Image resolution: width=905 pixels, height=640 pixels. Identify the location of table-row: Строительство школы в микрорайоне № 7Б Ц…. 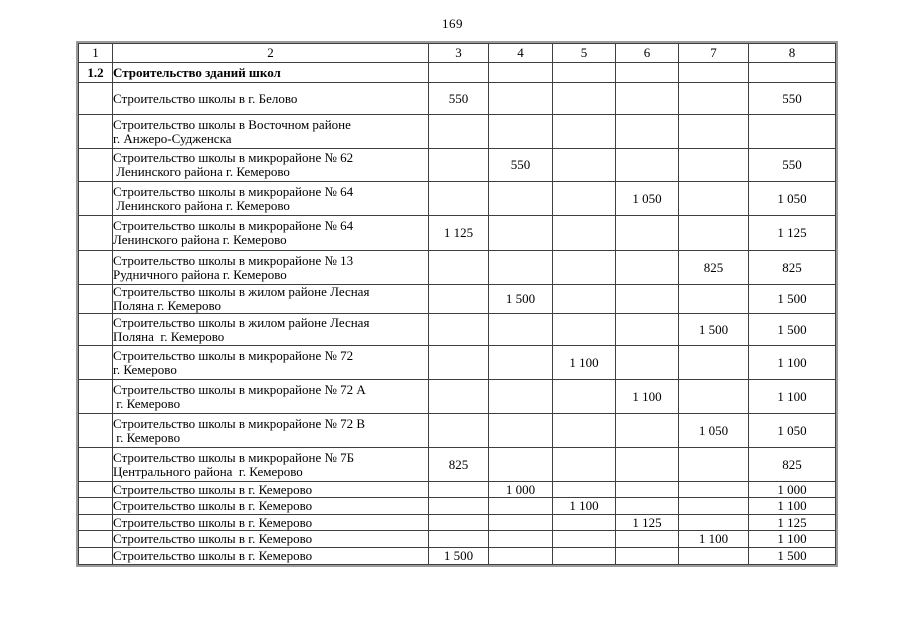
(457, 464).